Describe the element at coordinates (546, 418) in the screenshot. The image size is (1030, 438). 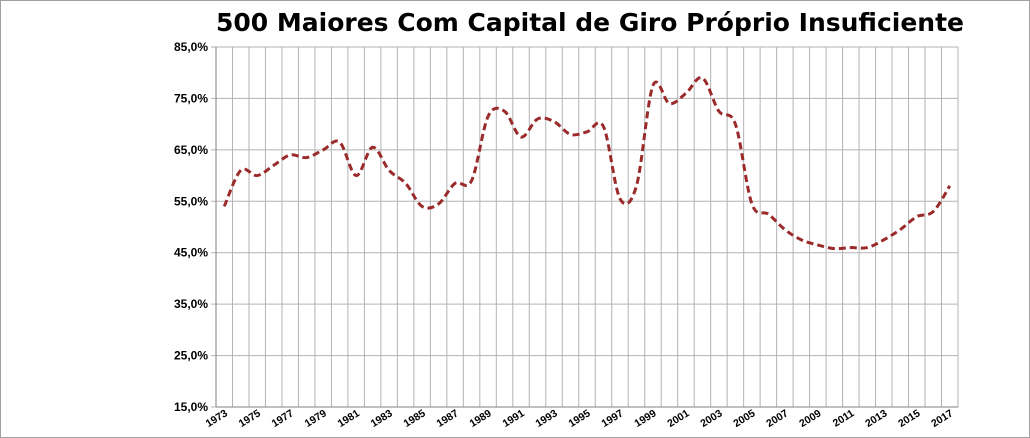
I see `x-tick-label: 1993` at that location.